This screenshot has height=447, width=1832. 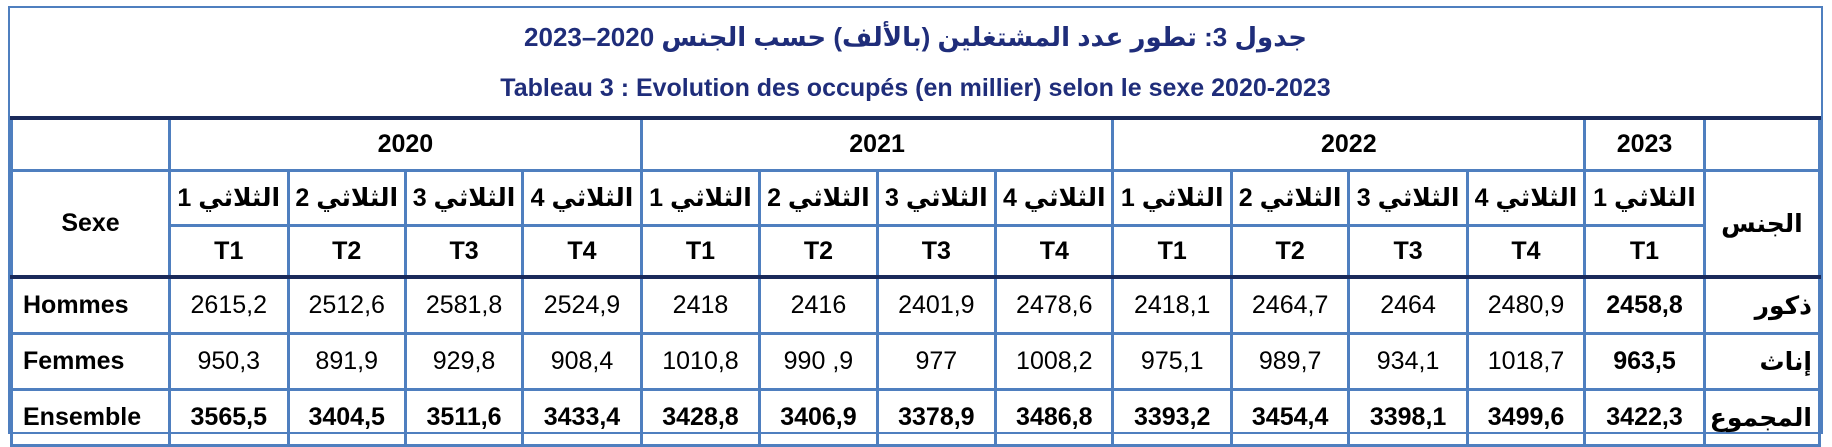 What do you see at coordinates (464, 305) in the screenshot?
I see `value-cell: 2581,8` at bounding box center [464, 305].